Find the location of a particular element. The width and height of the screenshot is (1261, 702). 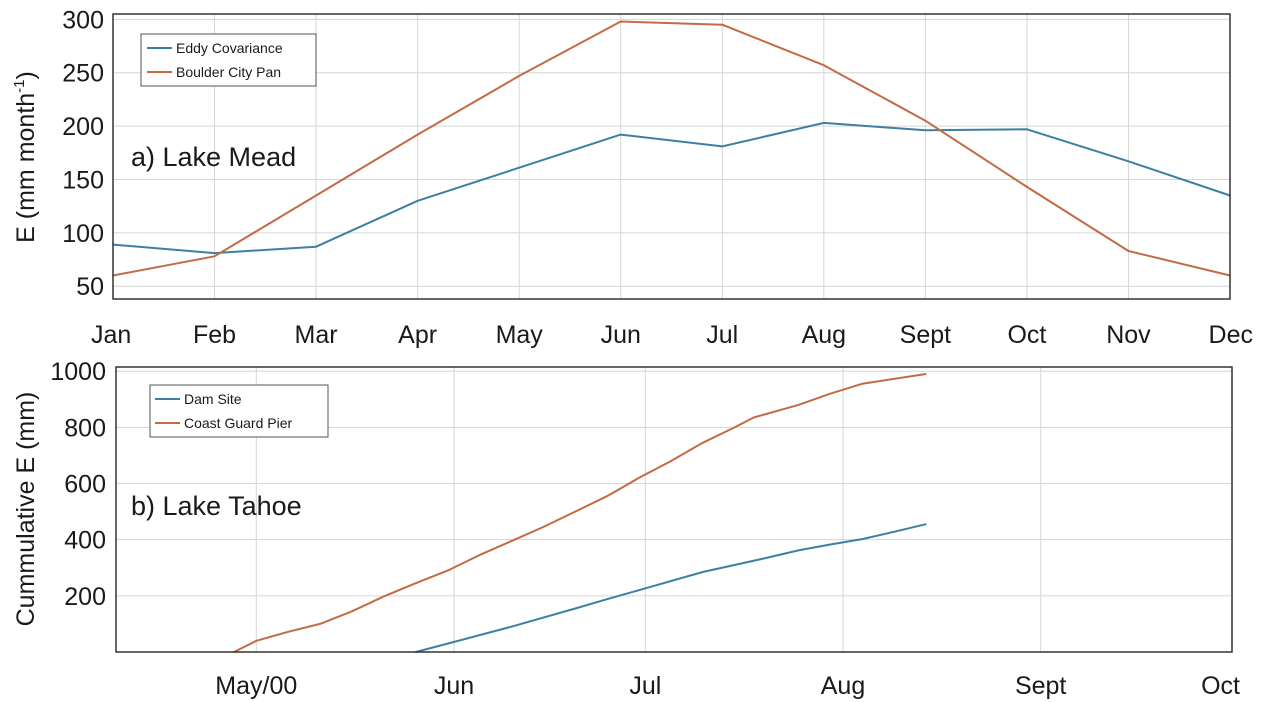

point-eddy-covariance-oct is located at coordinates (1027, 129).